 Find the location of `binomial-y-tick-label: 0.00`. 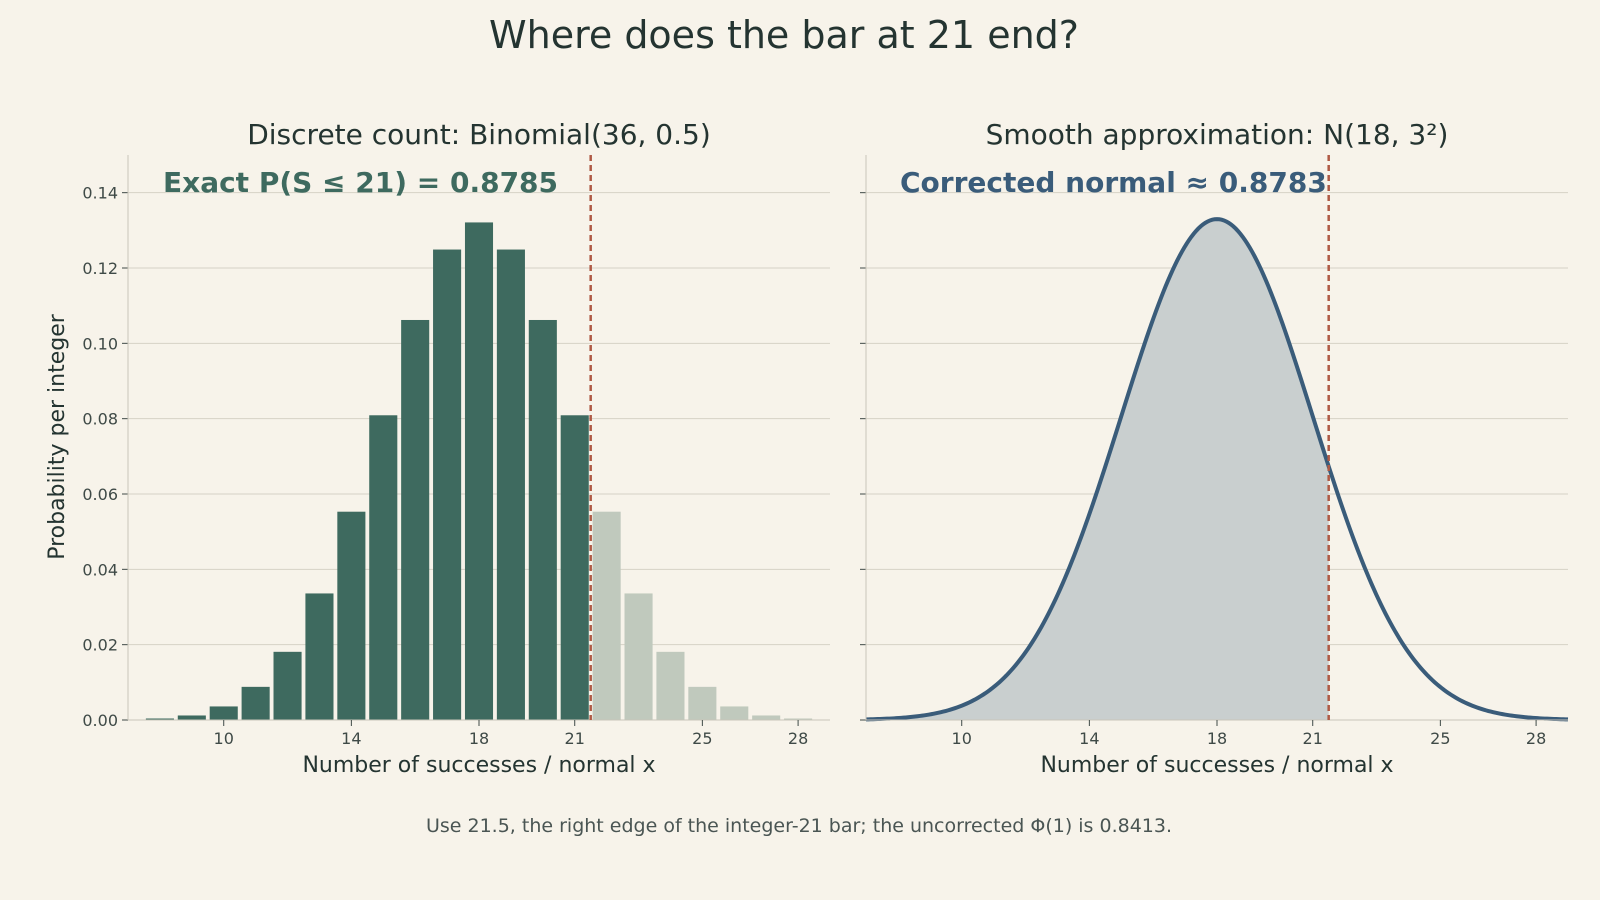

binomial-y-tick-label: 0.00 is located at coordinates (100, 720).